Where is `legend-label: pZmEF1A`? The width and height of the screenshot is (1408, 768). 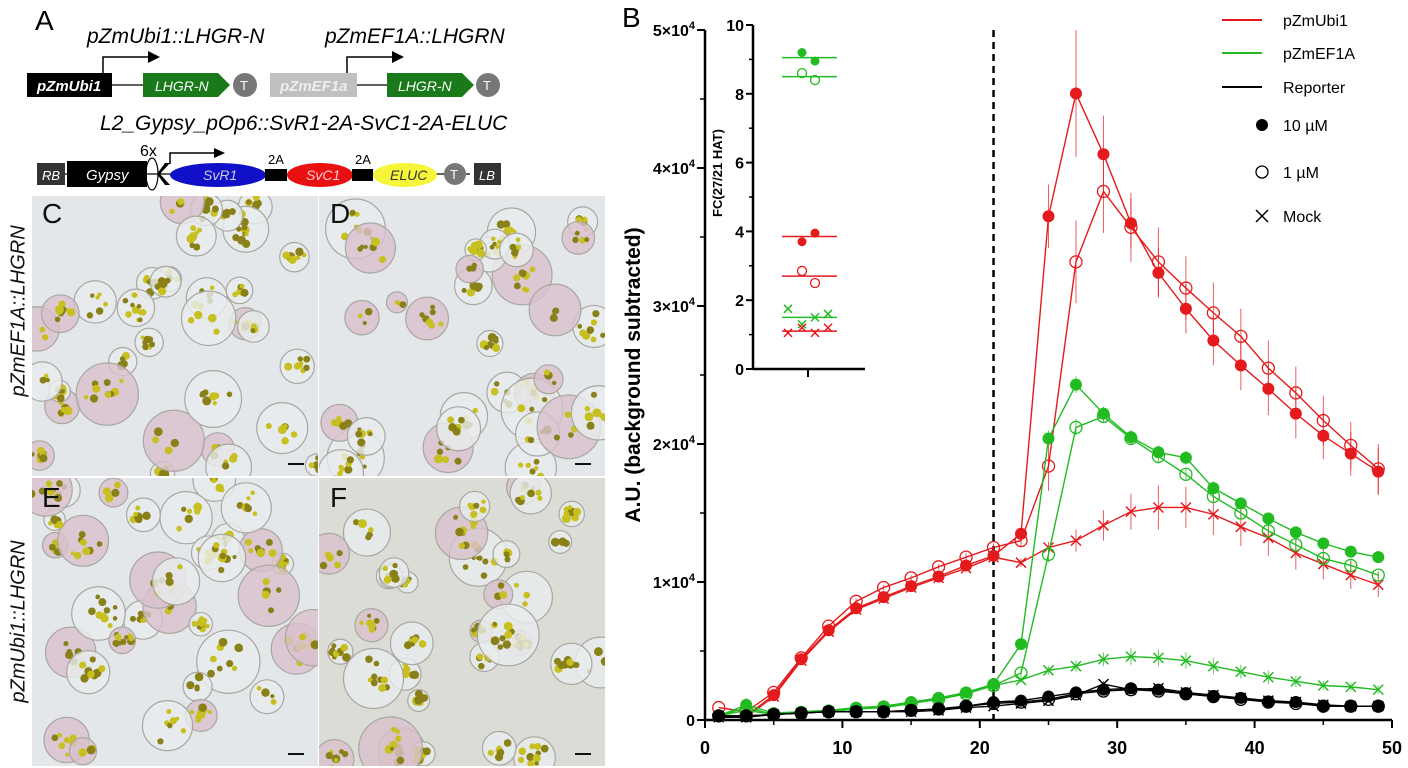
legend-label: pZmEF1A is located at coordinates (1319, 54).